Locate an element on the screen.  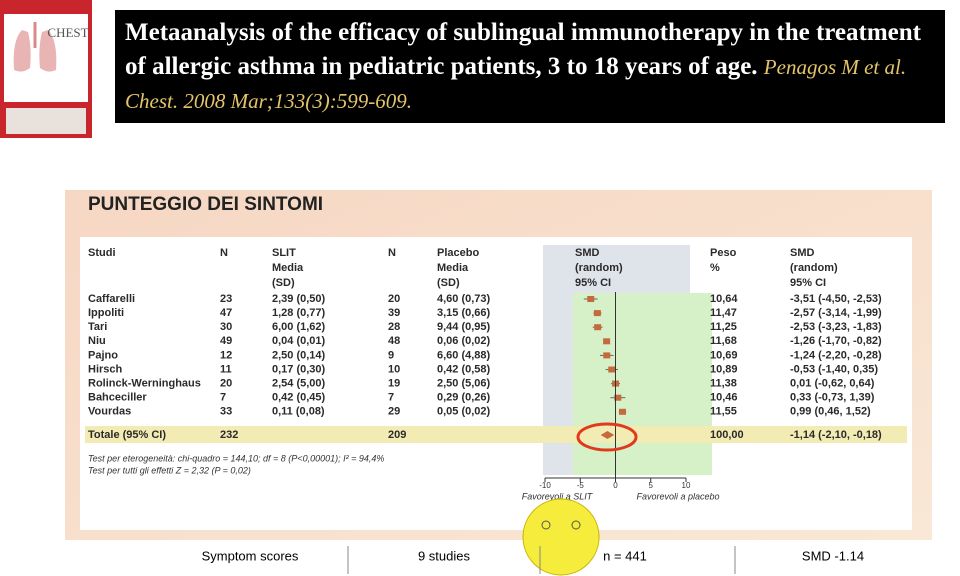
total-smd: -1,14 (-2,10, -0,18) is located at coordinates (836, 435).